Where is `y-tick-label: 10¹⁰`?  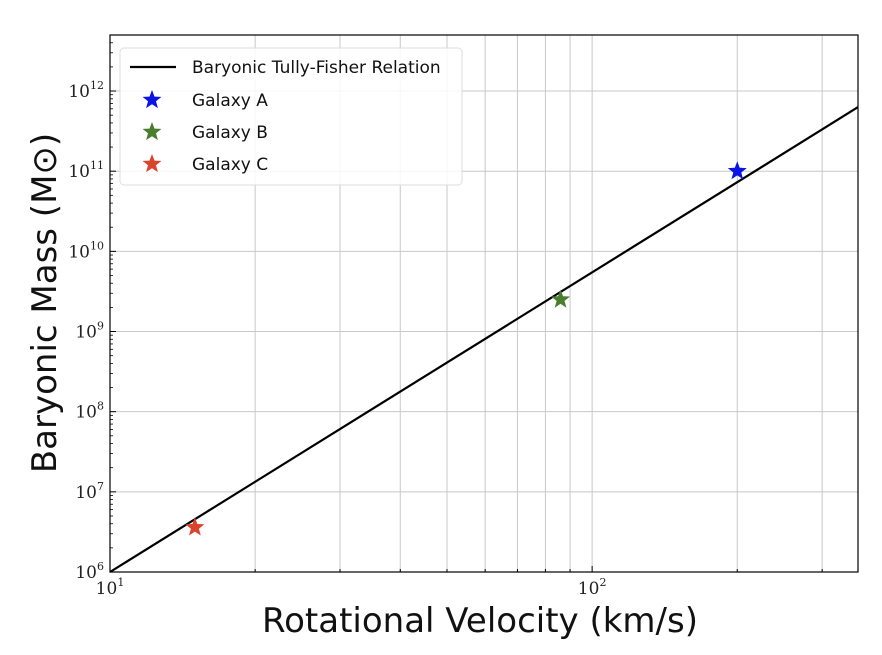
y-tick-label: 10¹⁰ is located at coordinates (86, 250).